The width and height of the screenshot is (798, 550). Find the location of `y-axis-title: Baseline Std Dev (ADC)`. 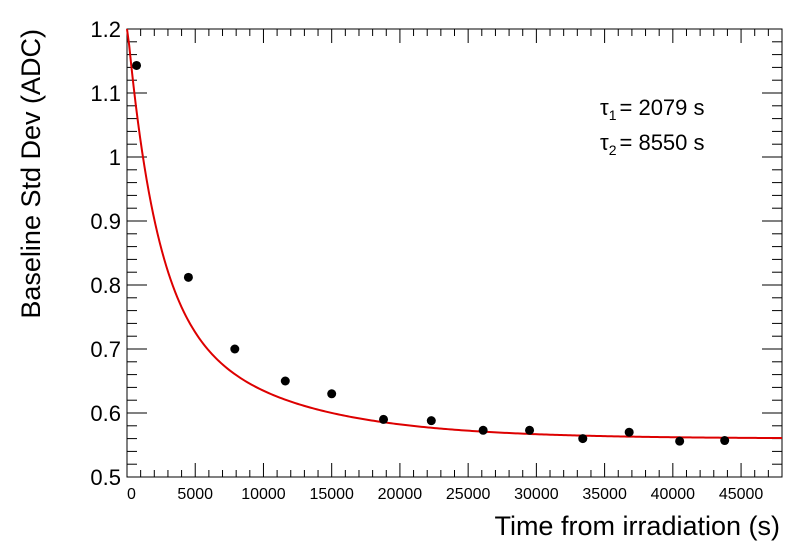

y-axis-title: Baseline Std Dev (ADC) is located at coordinates (31, 174).